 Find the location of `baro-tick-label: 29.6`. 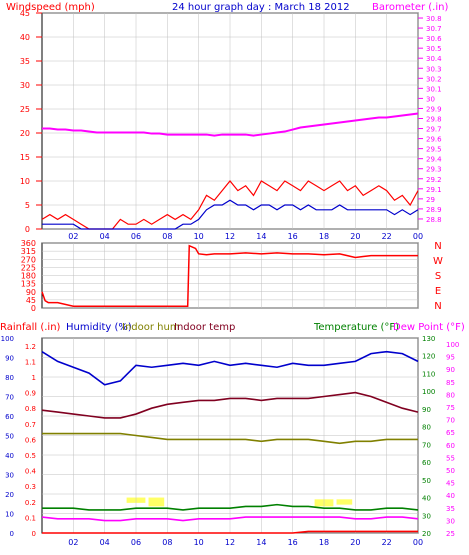

baro-tick-label: 29.6 is located at coordinates (434, 140).